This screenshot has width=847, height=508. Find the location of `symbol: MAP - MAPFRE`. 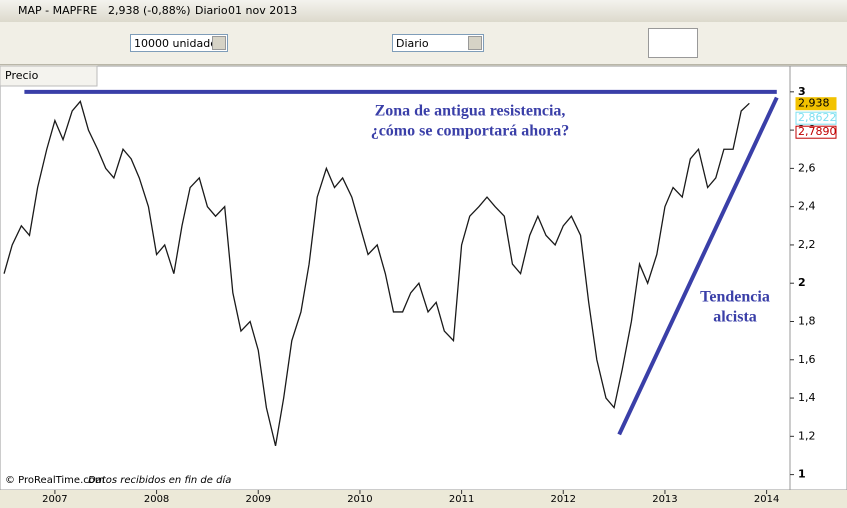

symbol: MAP - MAPFRE is located at coordinates (58, 10).